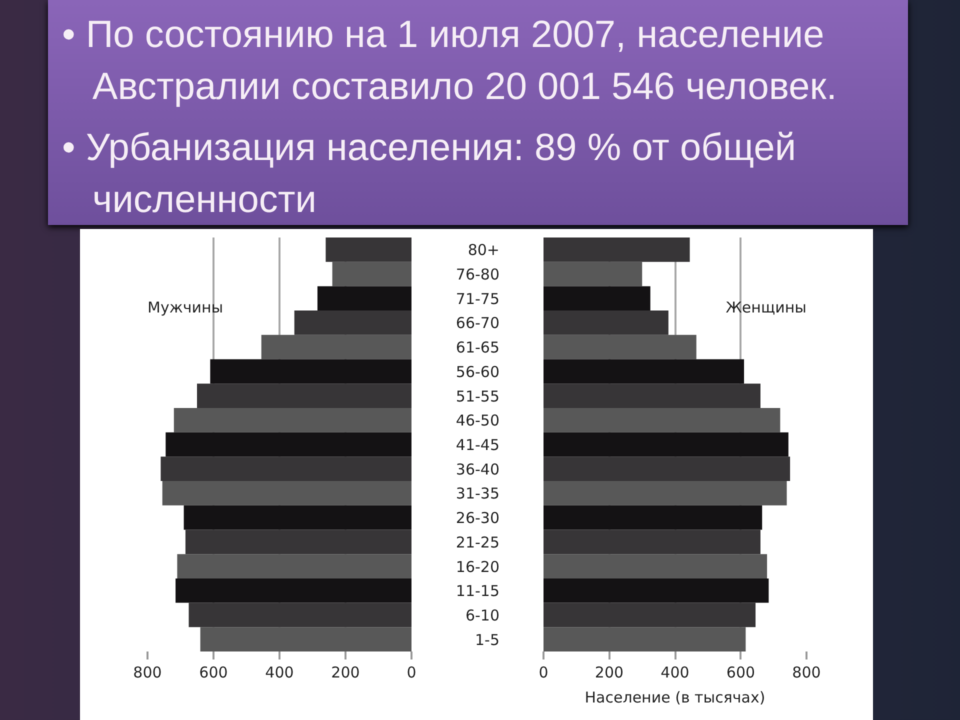 Image resolution: width=960 pixels, height=720 pixels. Describe the element at coordinates (478, 469) in the screenshot. I see `y-tick-label: 36-40` at that location.